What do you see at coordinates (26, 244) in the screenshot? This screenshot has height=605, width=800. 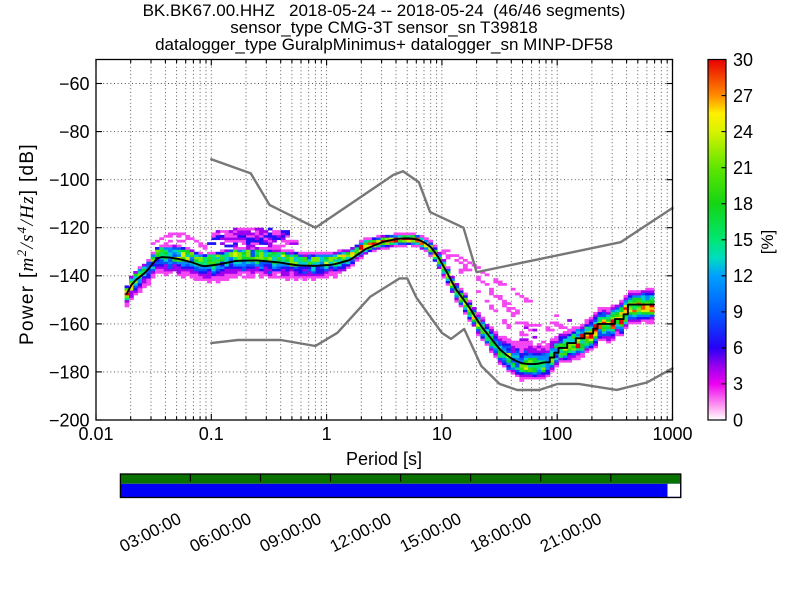 I see `svg-text: Power [m2/s4/Hz] [dB]` at bounding box center [26, 244].